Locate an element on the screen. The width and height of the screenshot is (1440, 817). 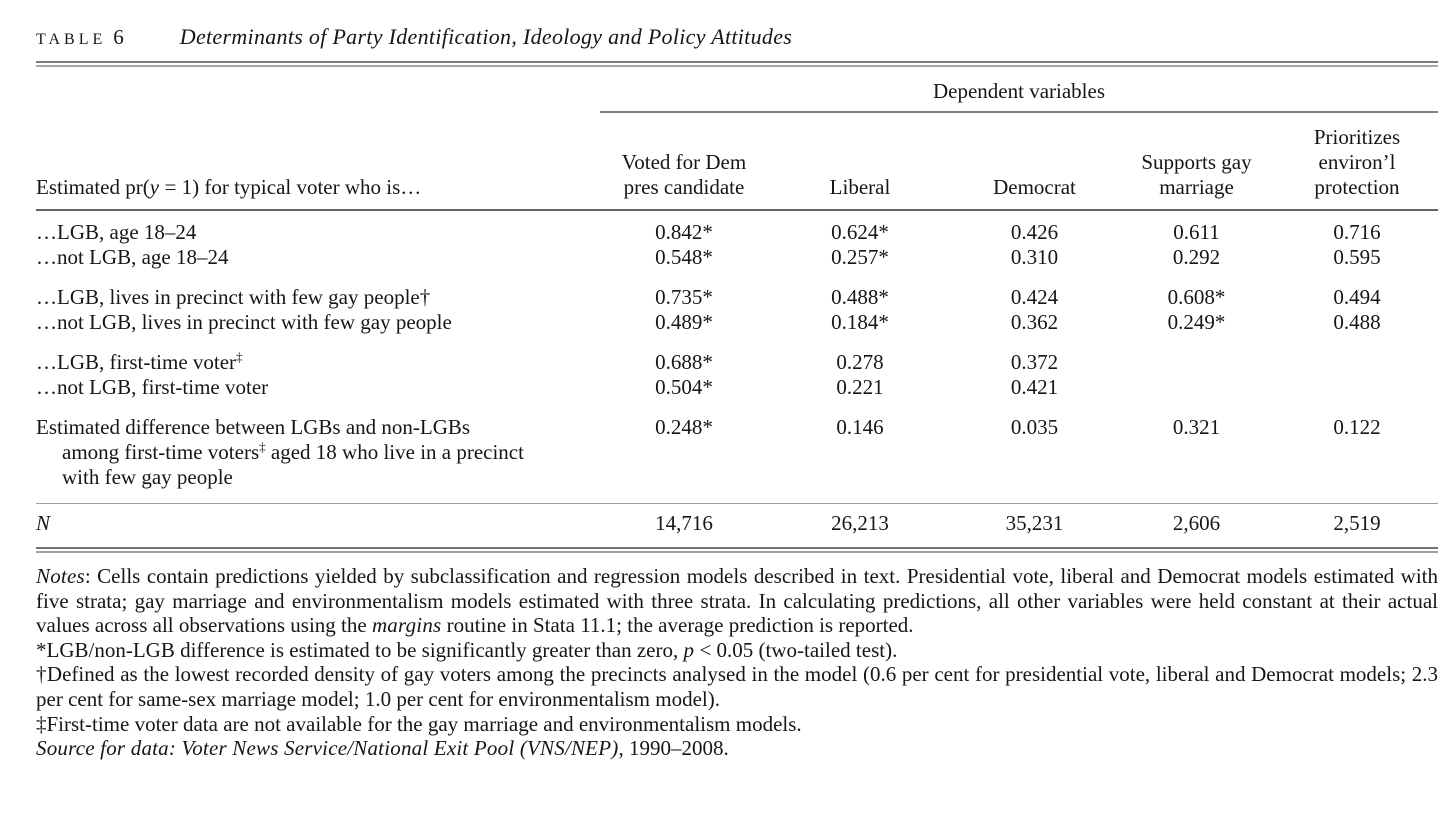
cell-value: 0.248* is located at coordinates (684, 427).